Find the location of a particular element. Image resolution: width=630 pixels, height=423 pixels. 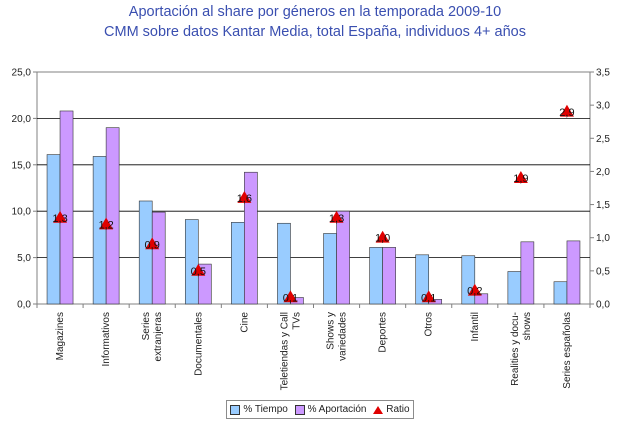

ratio-data-label: 1,0 is located at coordinates (382, 239).